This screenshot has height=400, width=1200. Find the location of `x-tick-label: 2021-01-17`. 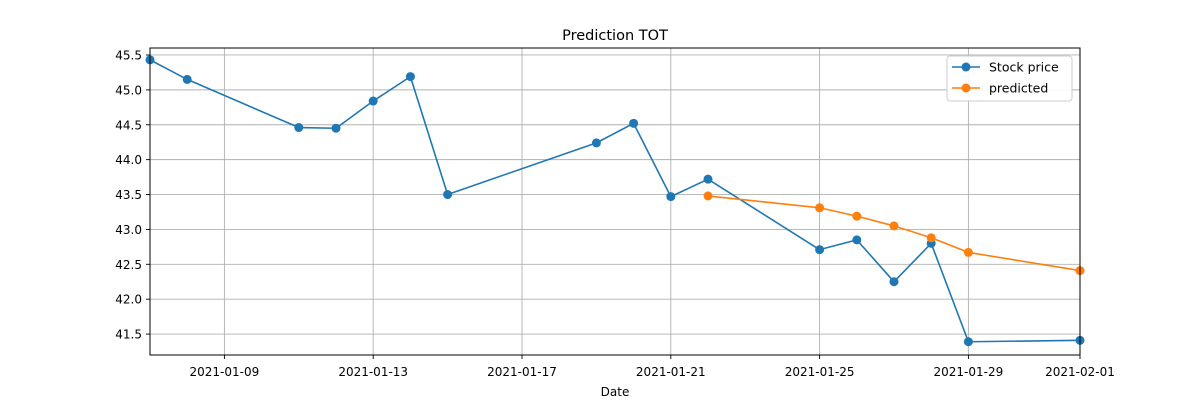

x-tick-label: 2021-01-17 is located at coordinates (522, 372).